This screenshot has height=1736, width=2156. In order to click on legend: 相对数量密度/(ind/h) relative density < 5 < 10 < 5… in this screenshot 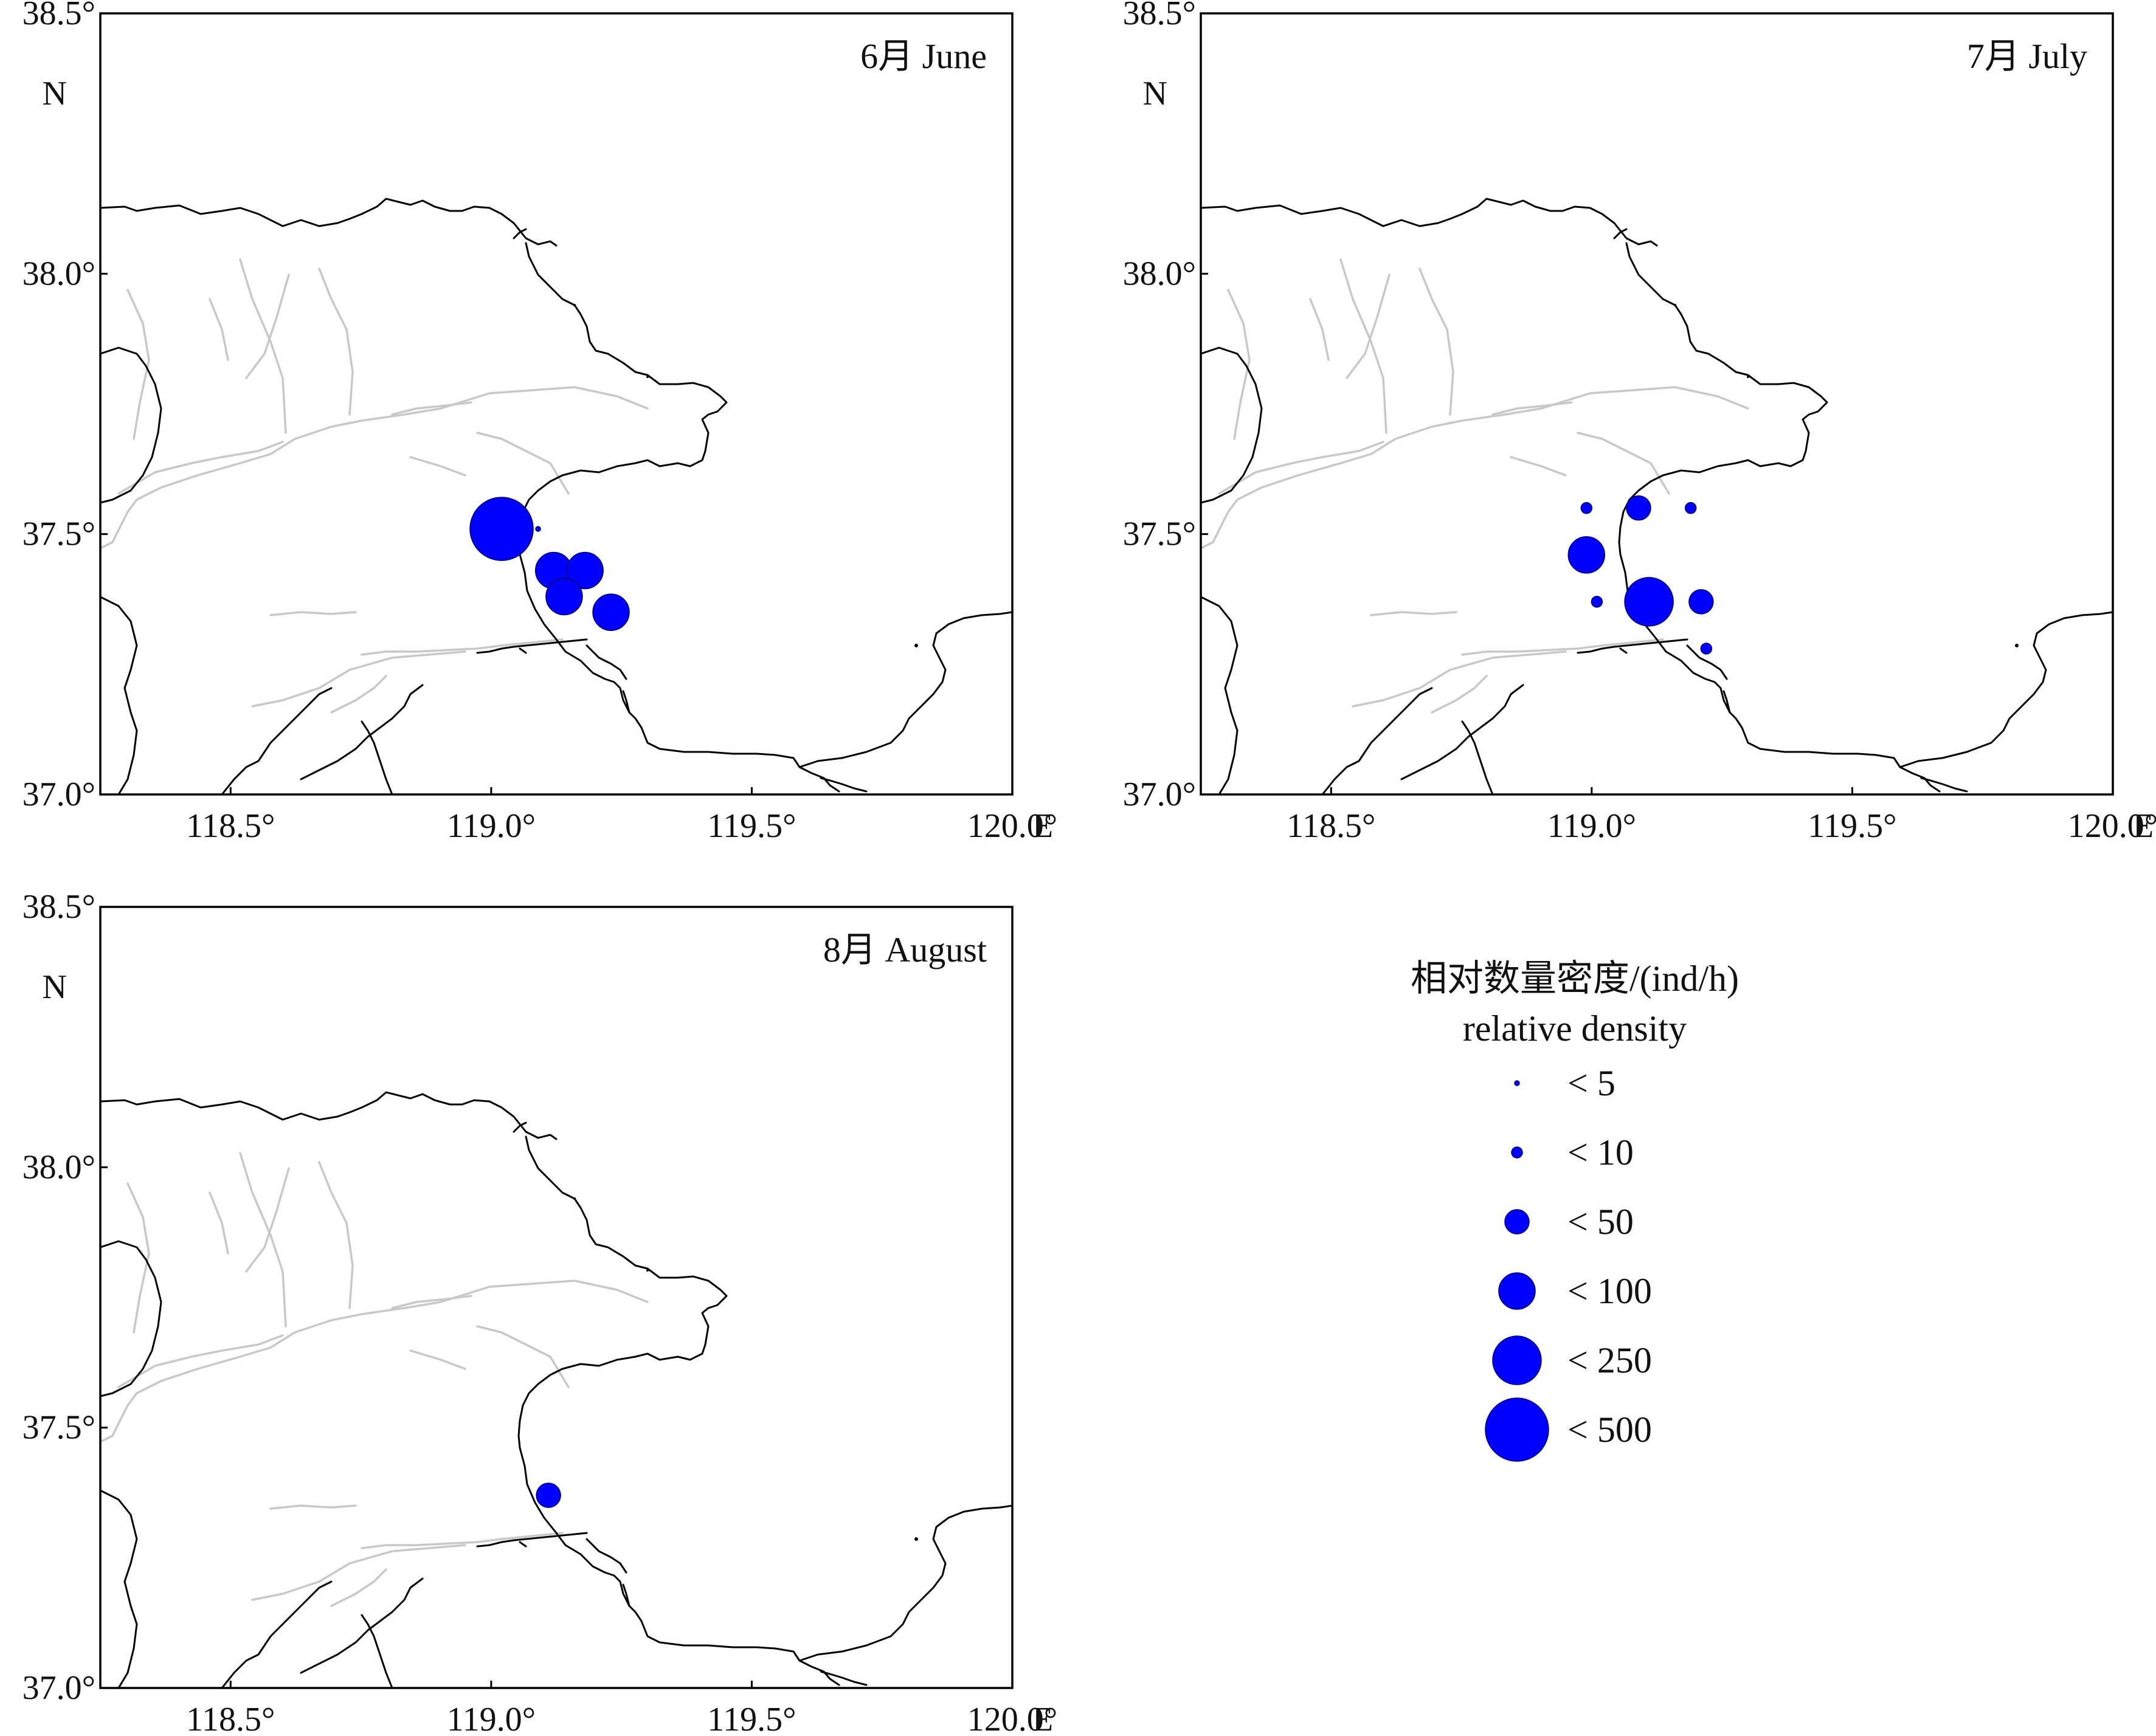, I will do `click(1575, 1210)`.